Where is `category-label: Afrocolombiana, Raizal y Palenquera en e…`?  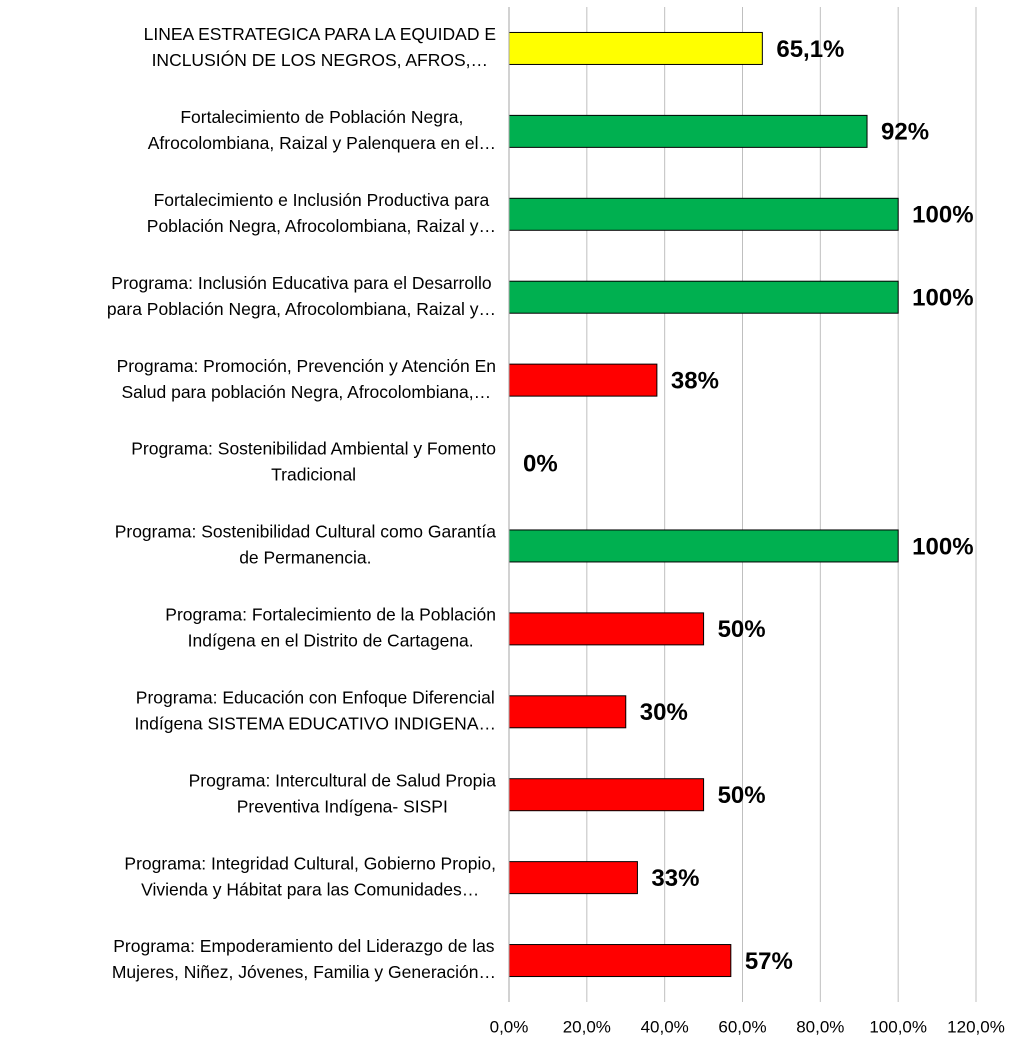
category-label: Afrocolombiana, Raizal y Palenquera en e… is located at coordinates (322, 143).